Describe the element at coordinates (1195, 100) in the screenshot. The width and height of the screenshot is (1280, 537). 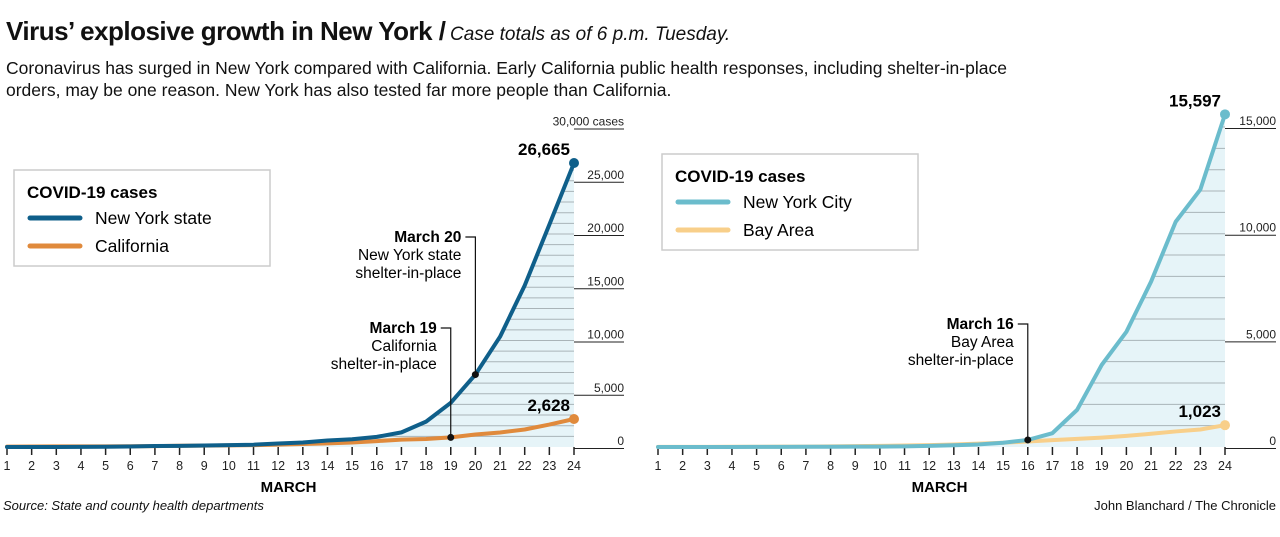
I see `series-end-label: 15,597` at that location.